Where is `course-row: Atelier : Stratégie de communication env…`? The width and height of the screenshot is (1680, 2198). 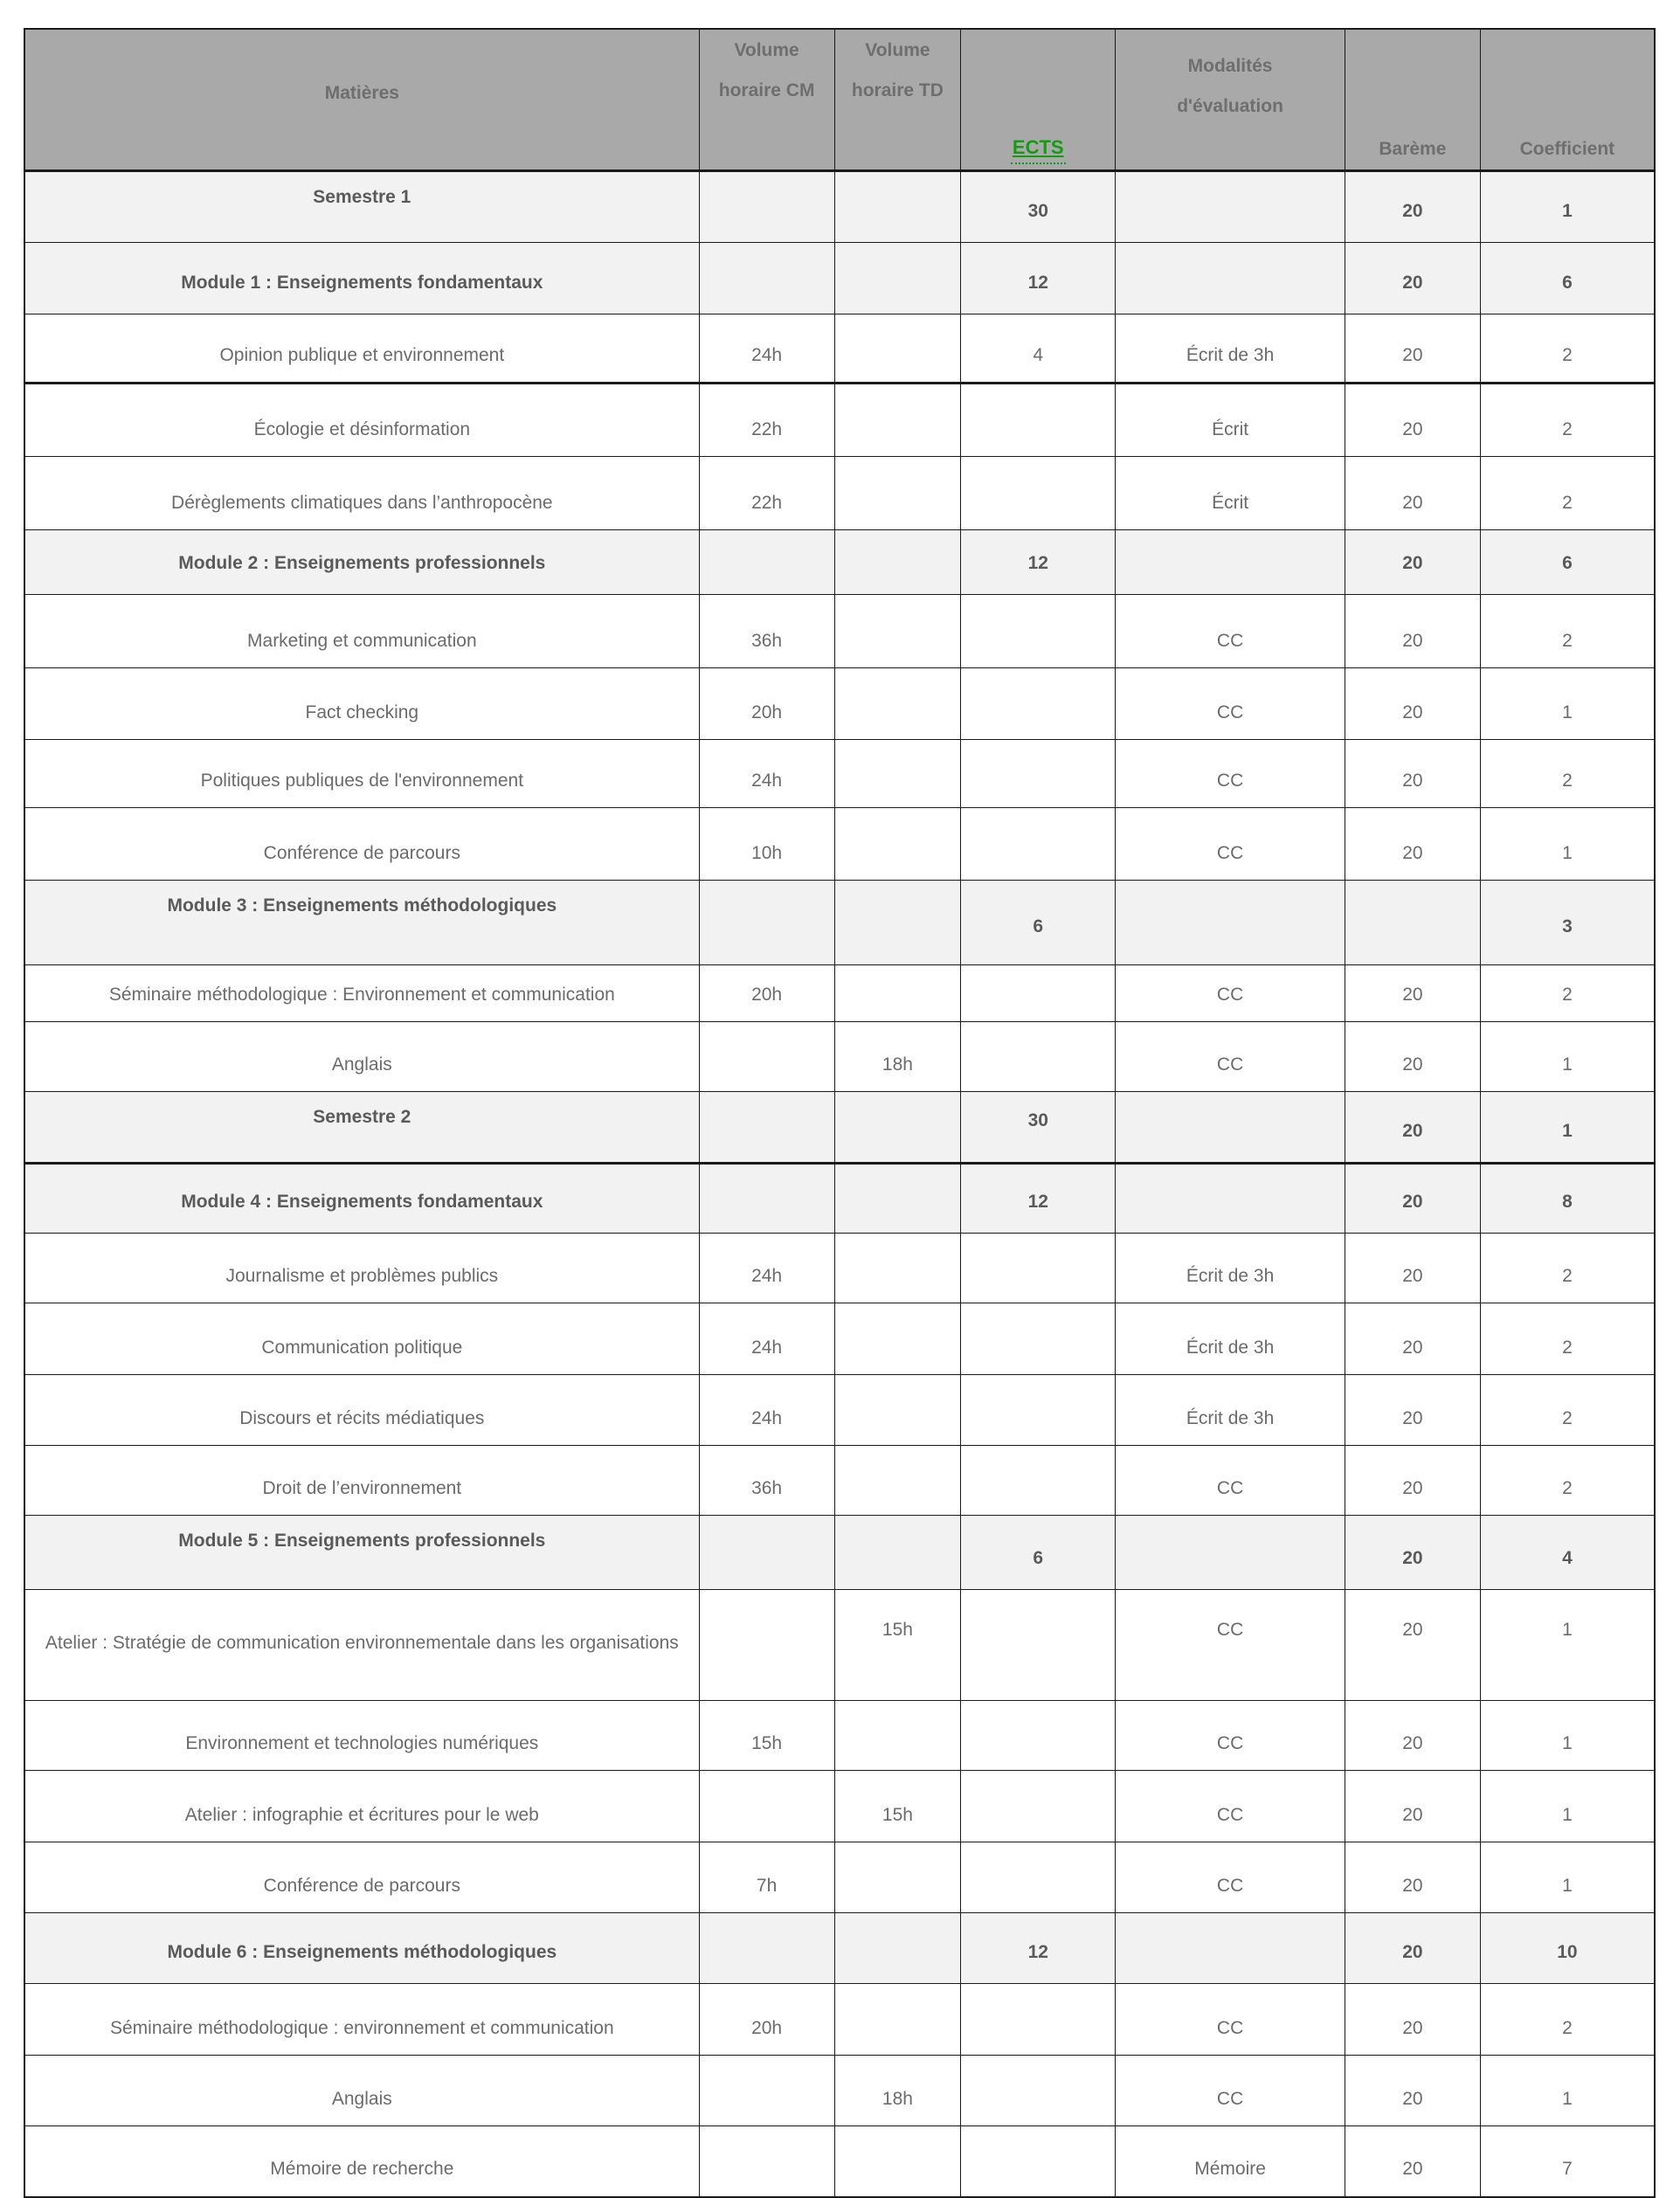
course-row: Atelier : Stratégie de communication env… is located at coordinates (840, 1645).